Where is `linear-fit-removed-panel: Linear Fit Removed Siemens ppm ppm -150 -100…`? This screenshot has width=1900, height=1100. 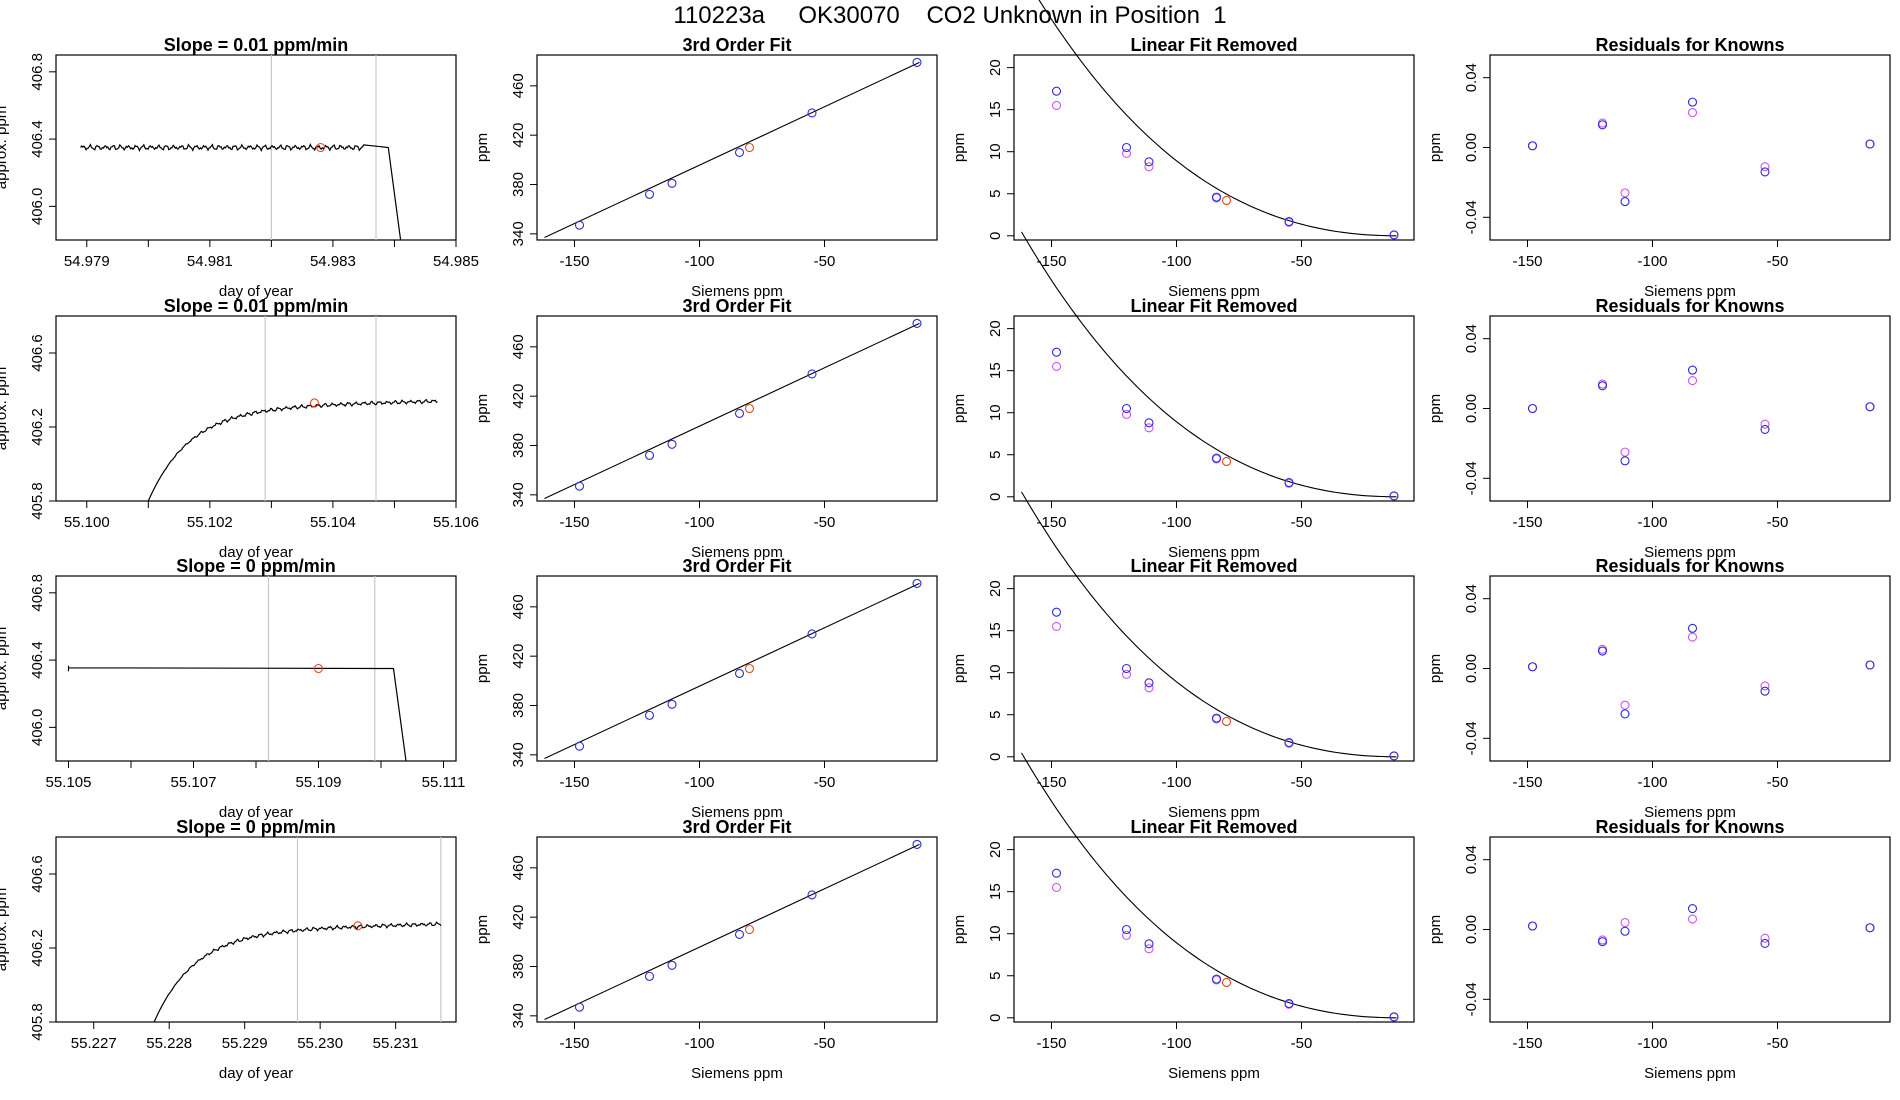
linear-fit-removed-panel: Linear Fit Removed Siemens ppm ppm -150 -100… is located at coordinates (1183, 150).